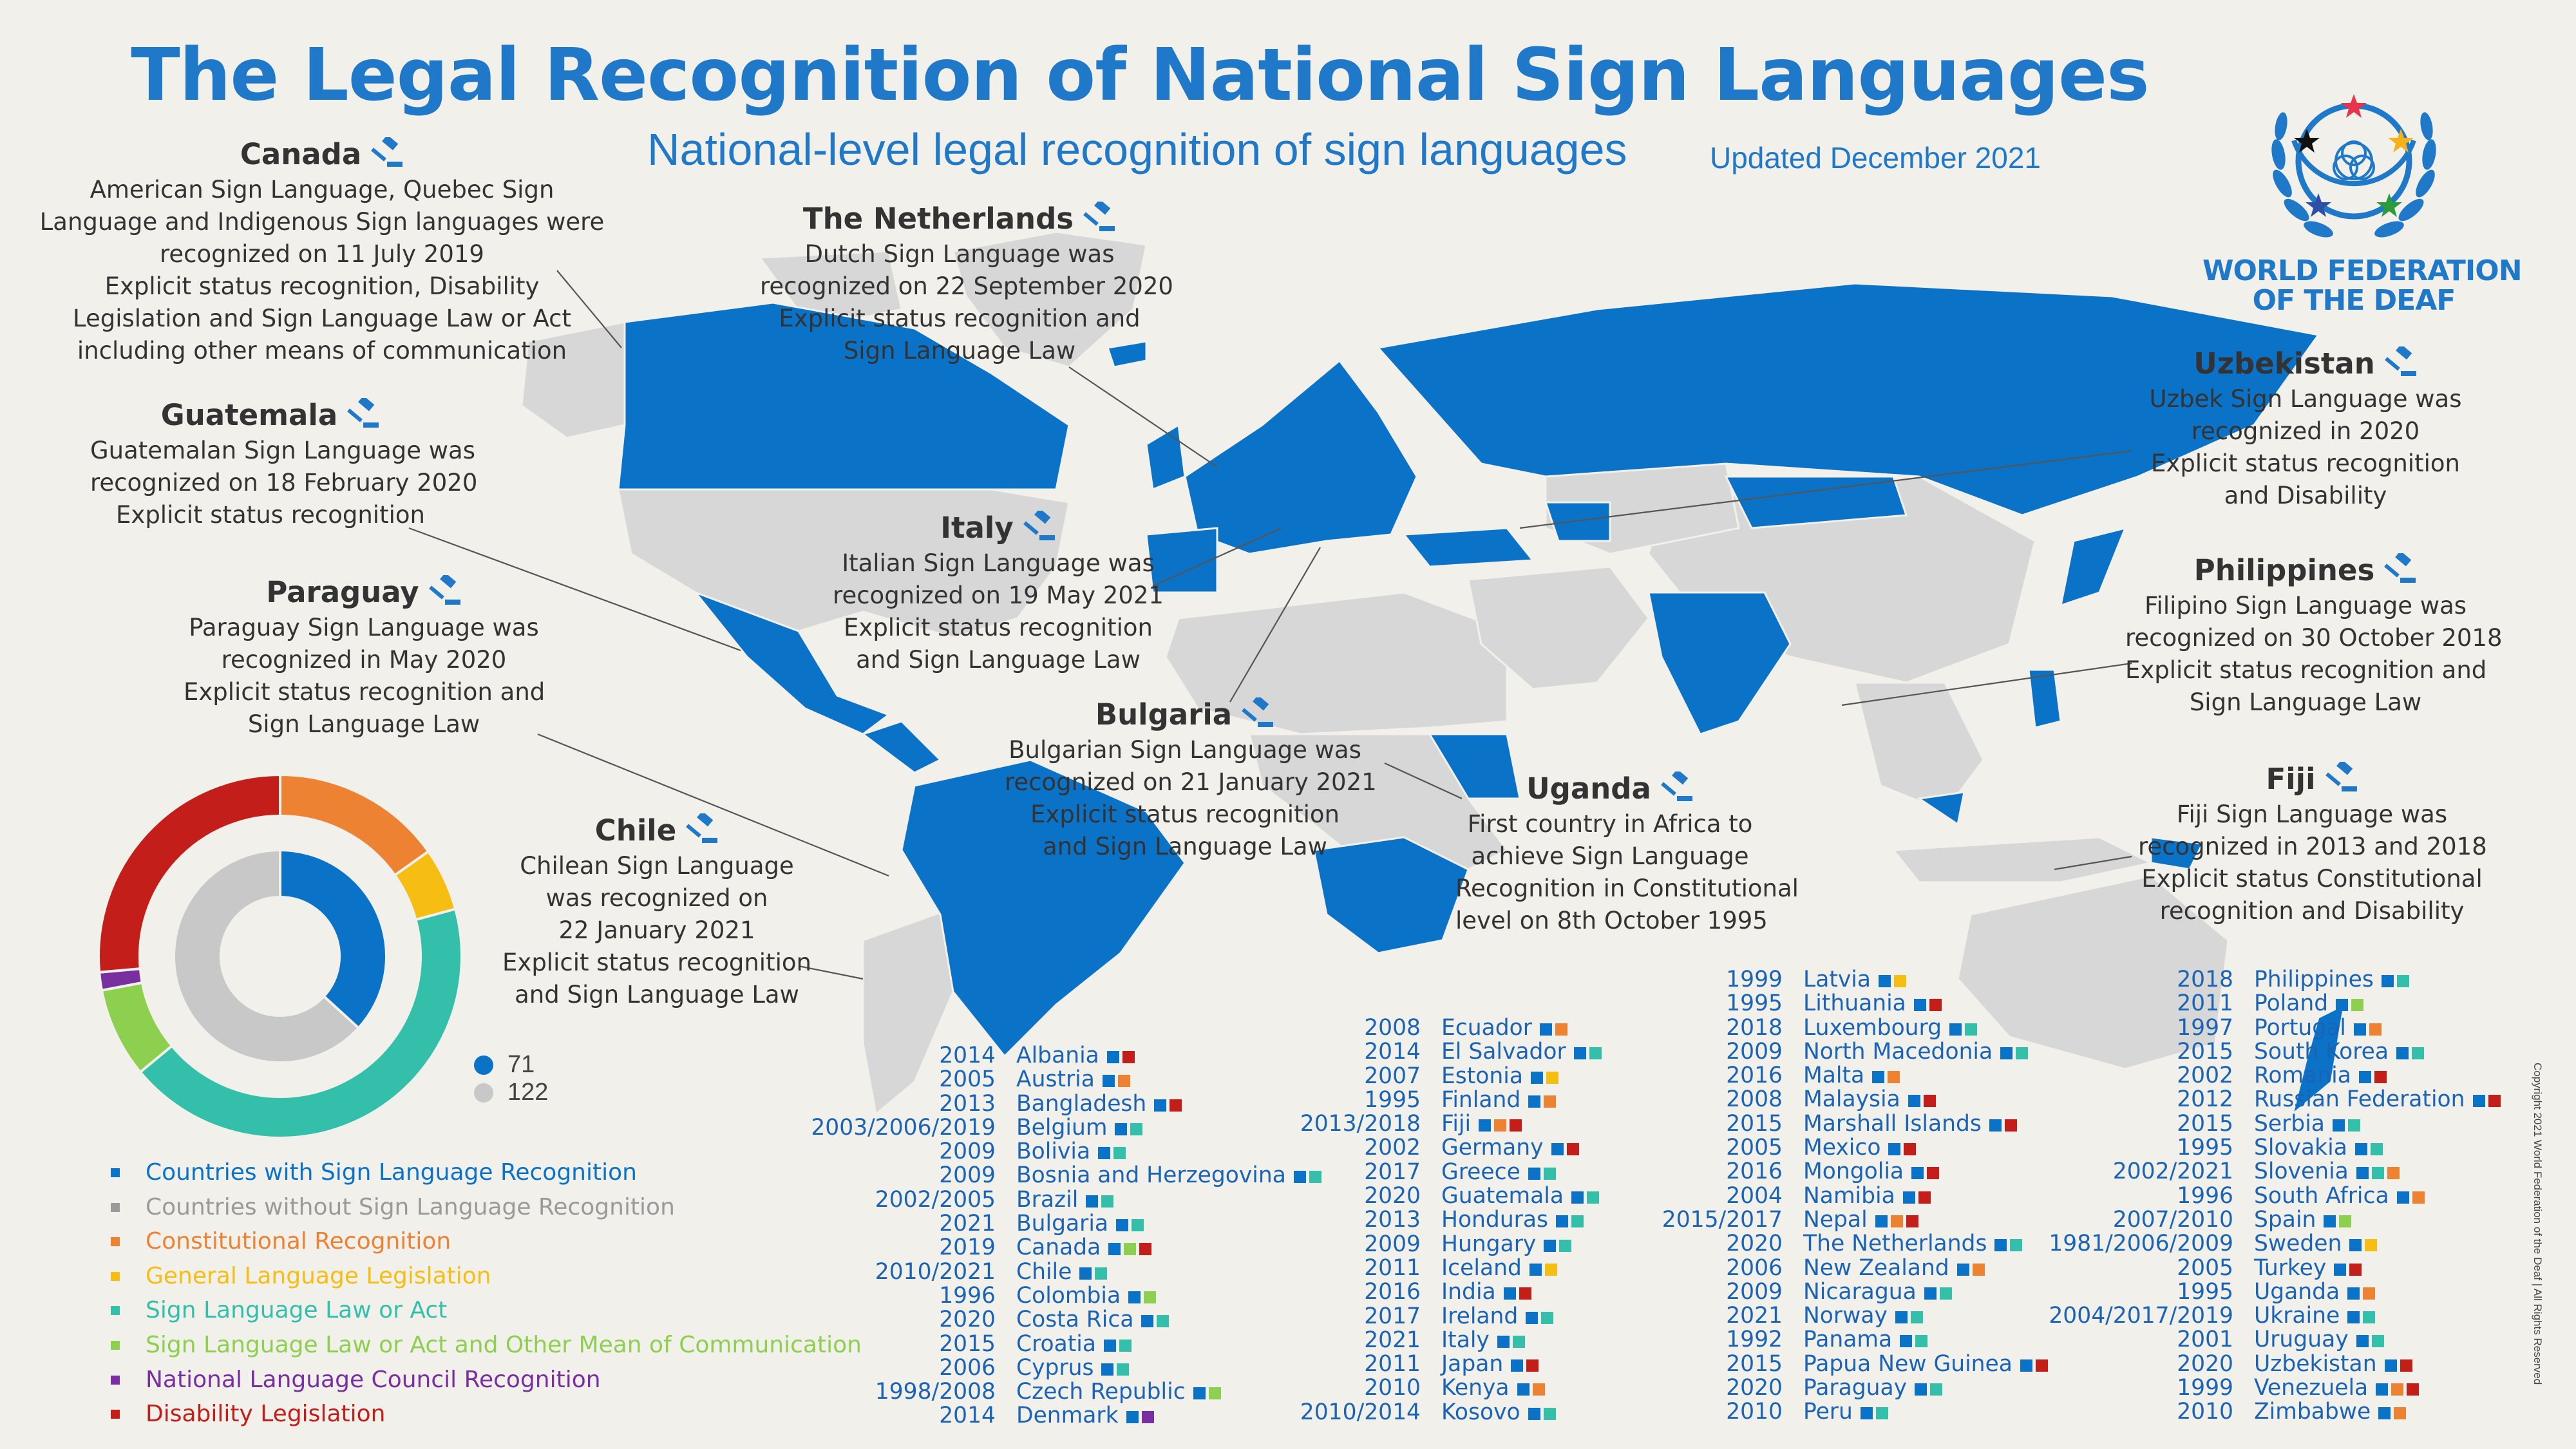  I want to click on inner-ring, so click(280, 956).